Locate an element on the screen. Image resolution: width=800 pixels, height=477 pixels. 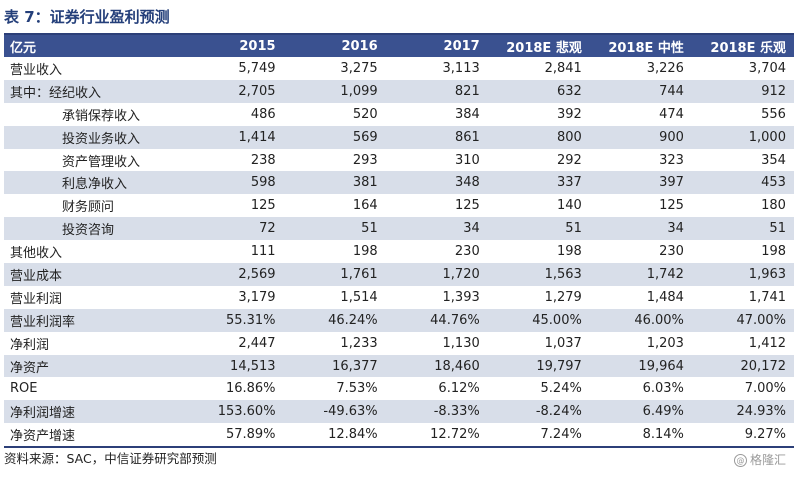
value-cell: 3,275 is located at coordinates (359, 68).